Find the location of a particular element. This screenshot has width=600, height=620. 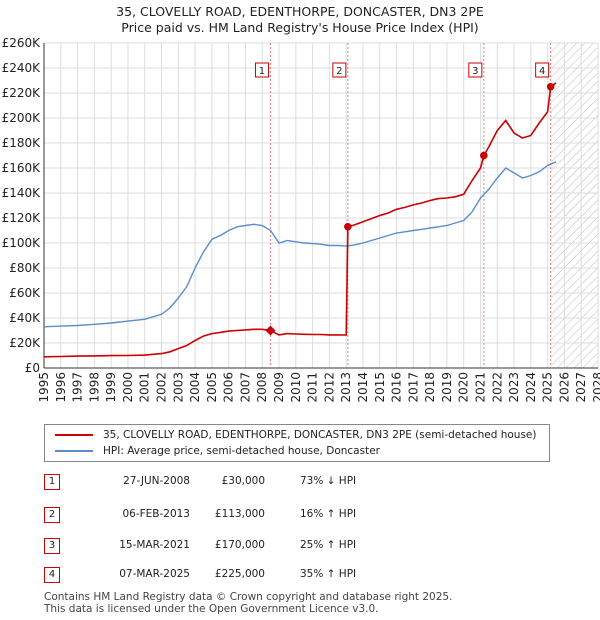

x-tick-label: 2007 is located at coordinates (245, 387).